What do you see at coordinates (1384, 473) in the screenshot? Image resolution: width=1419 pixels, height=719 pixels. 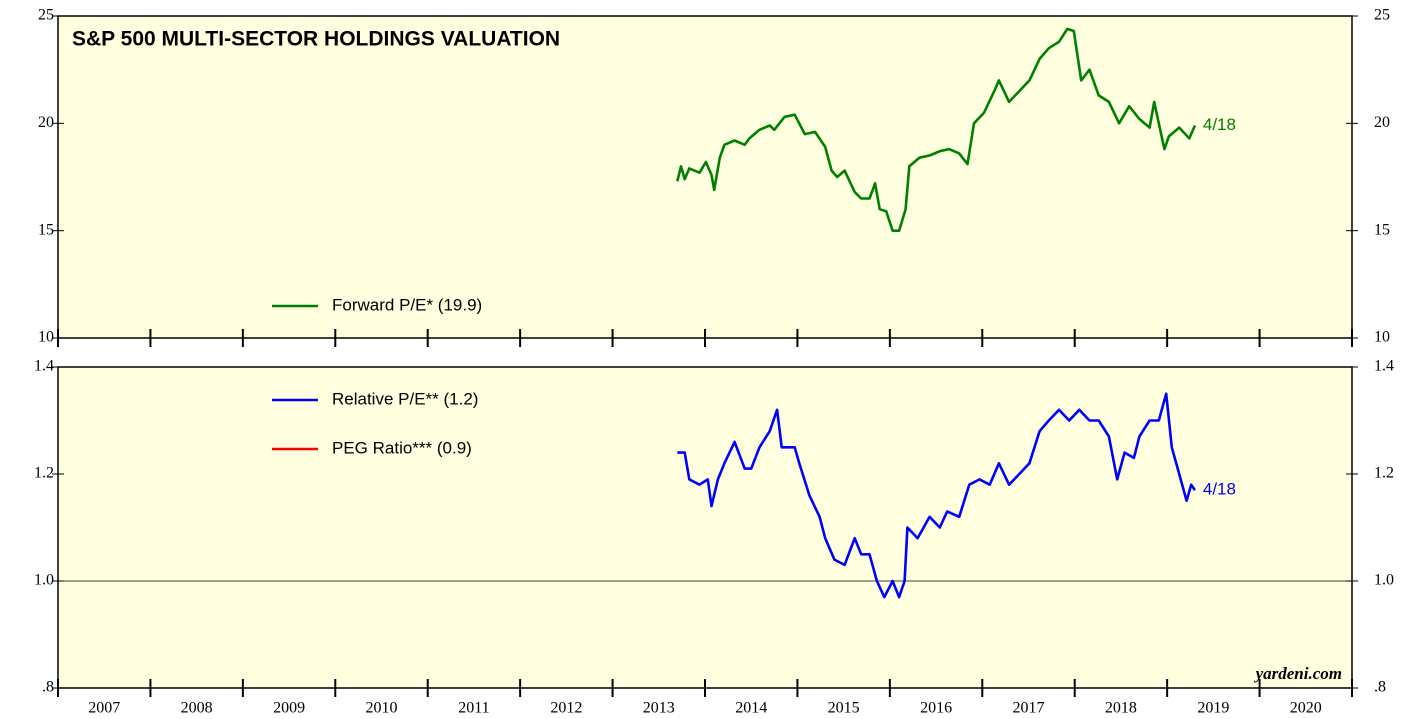 I see `y2-tick-label: 1.2` at bounding box center [1384, 473].